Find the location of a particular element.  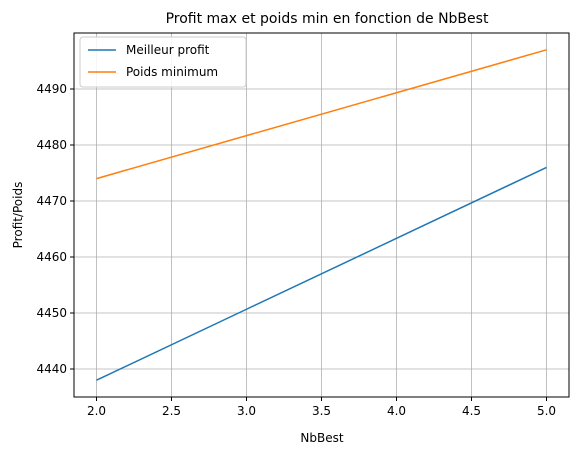

y-tick-label: 4470 is located at coordinates (51, 201).